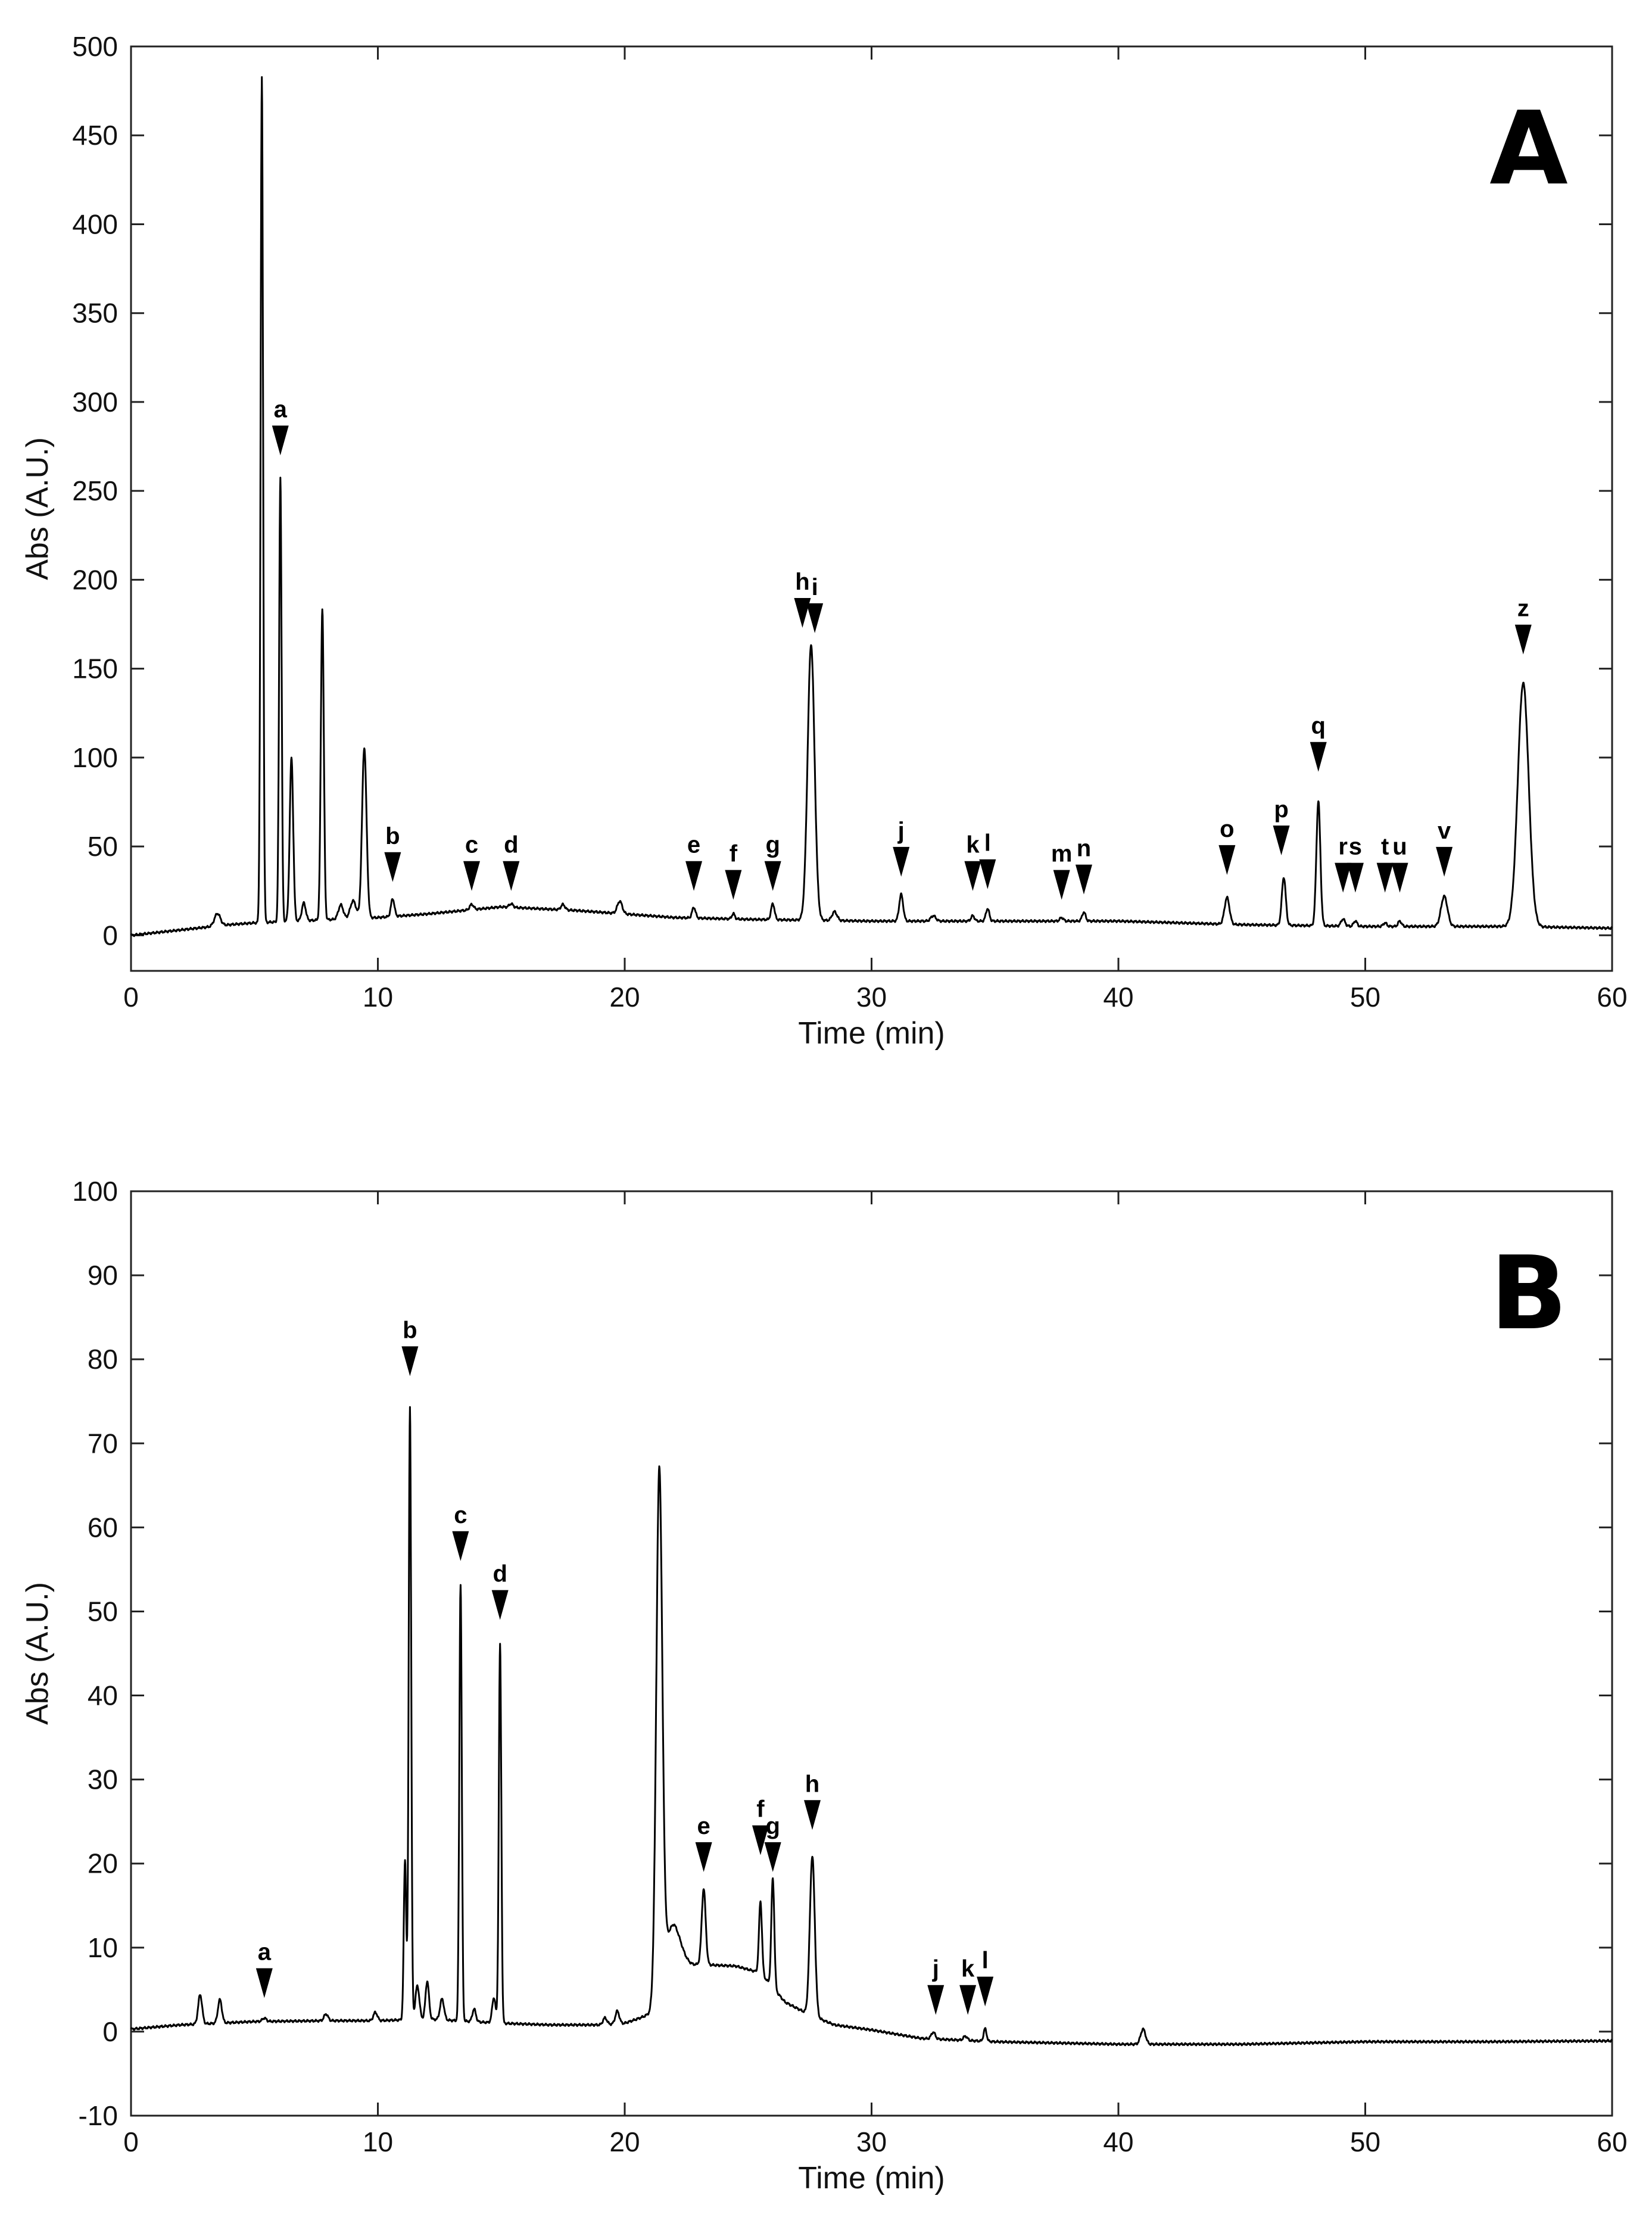 This screenshot has height=2233, width=1652. I want to click on y-tick-label: 80, so click(103, 1359).